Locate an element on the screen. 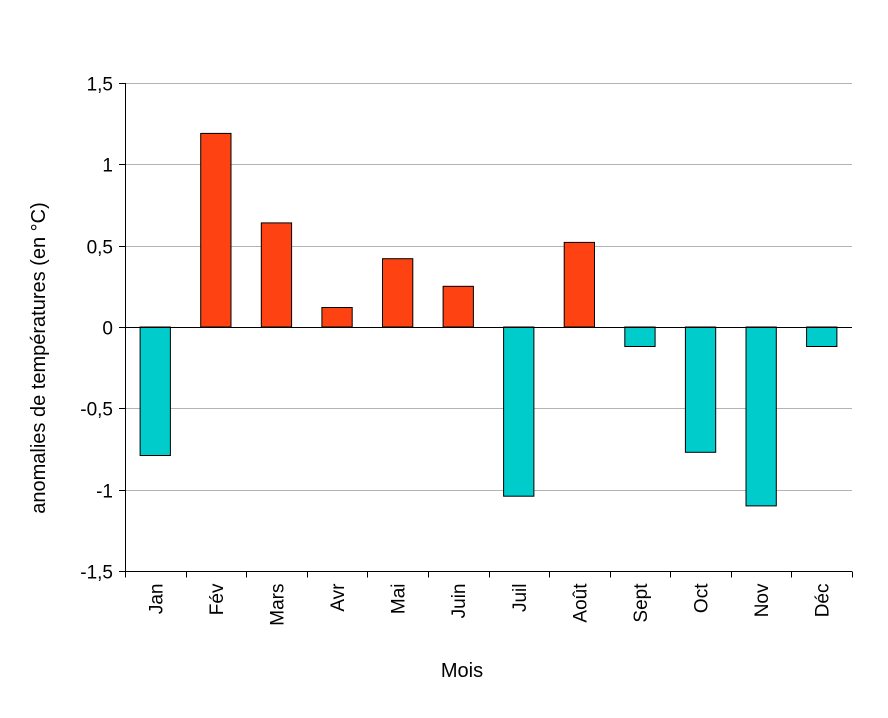  x-tick-label: Juin is located at coordinates (459, 601).